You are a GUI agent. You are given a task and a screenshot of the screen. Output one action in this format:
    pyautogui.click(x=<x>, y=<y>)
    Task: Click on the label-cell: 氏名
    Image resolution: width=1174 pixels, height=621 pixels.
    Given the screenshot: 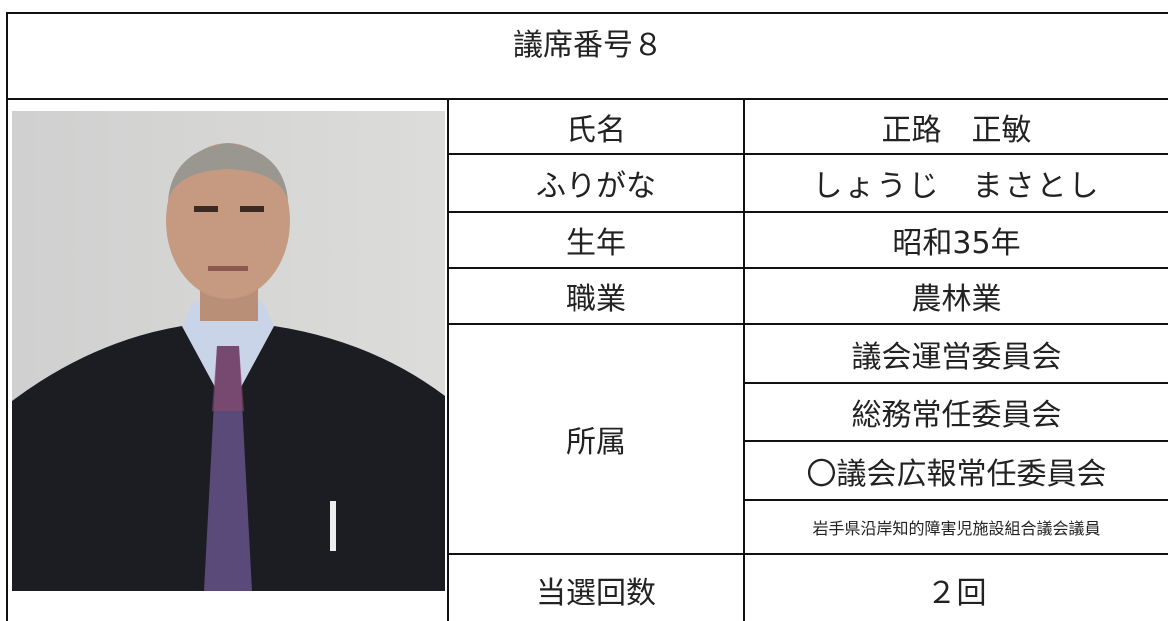 What is the action you would take?
    pyautogui.click(x=596, y=126)
    